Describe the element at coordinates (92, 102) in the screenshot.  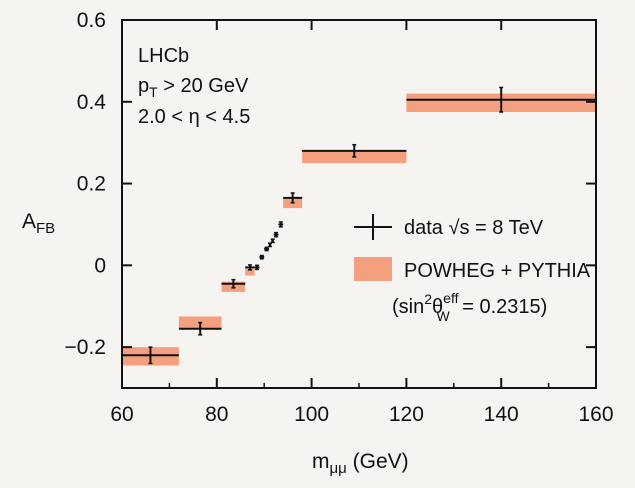
I see `y-tick-label: 0.4` at that location.